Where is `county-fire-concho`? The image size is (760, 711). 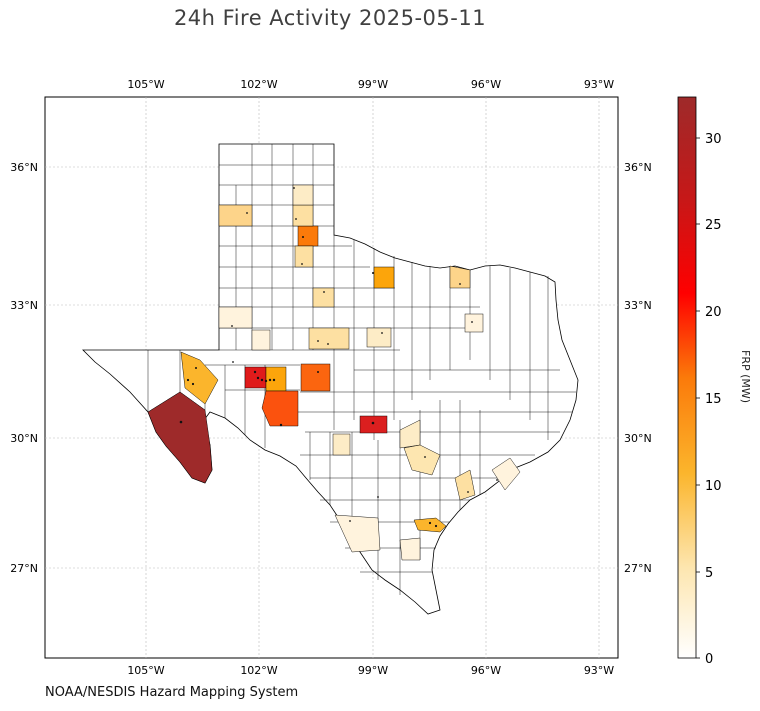 county-fire-concho is located at coordinates (315, 377).